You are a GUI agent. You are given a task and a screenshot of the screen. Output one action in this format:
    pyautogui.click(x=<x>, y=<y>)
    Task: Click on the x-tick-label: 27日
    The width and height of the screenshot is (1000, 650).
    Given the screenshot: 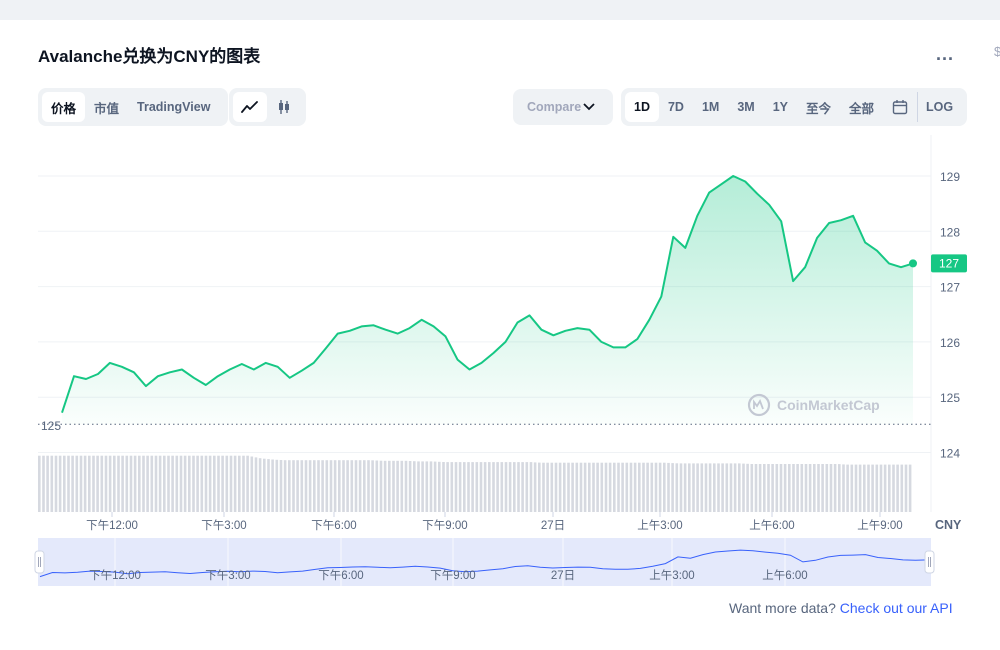 What is the action you would take?
    pyautogui.click(x=553, y=526)
    